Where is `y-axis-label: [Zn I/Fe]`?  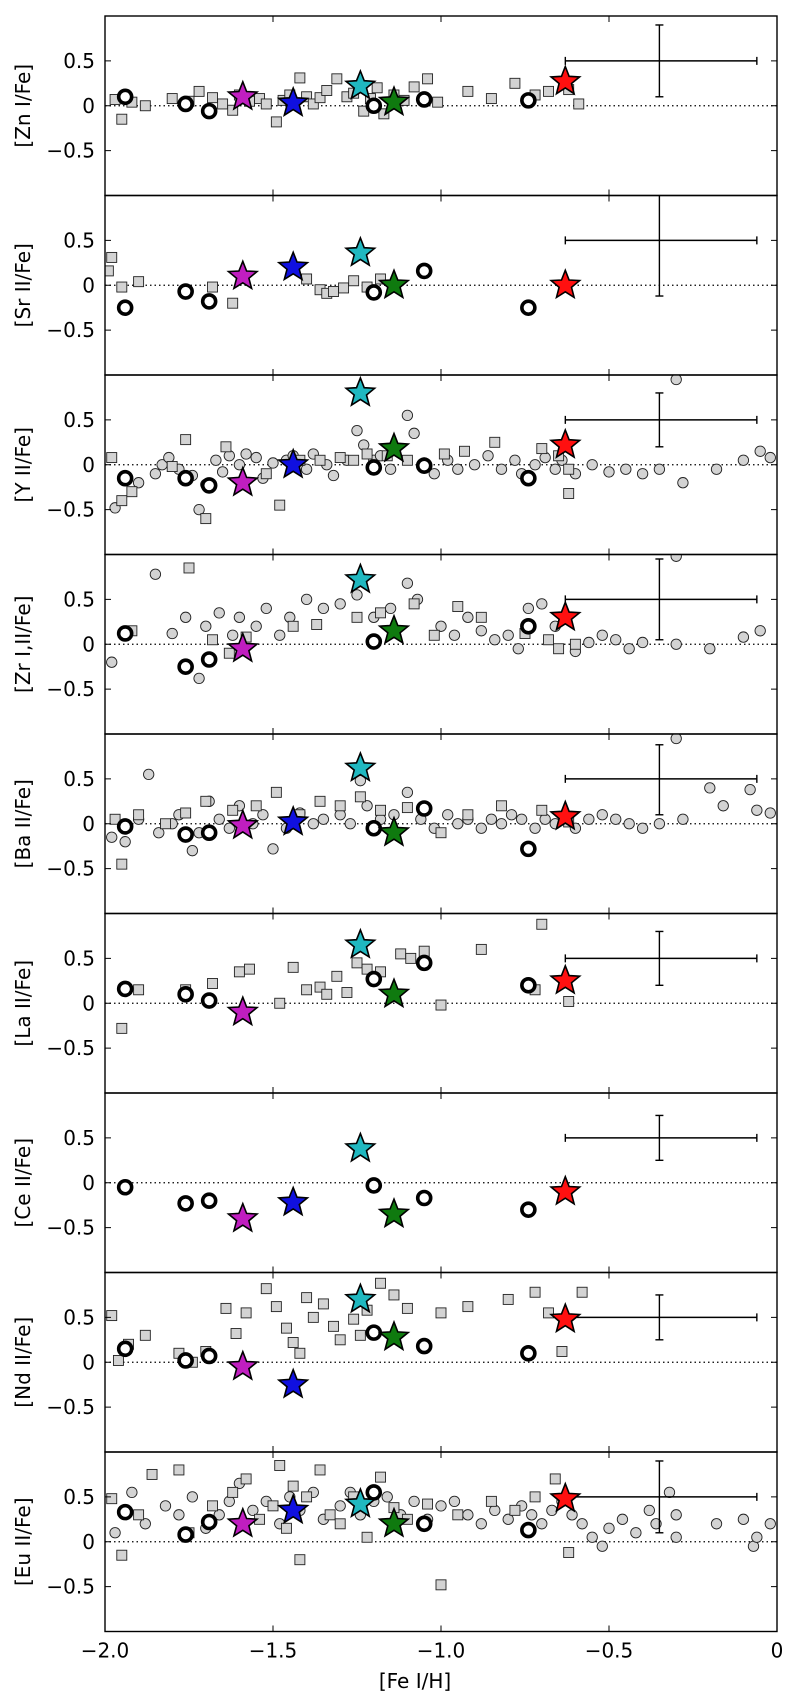 y-axis-label: [Zn I/Fe] is located at coordinates (23, 106).